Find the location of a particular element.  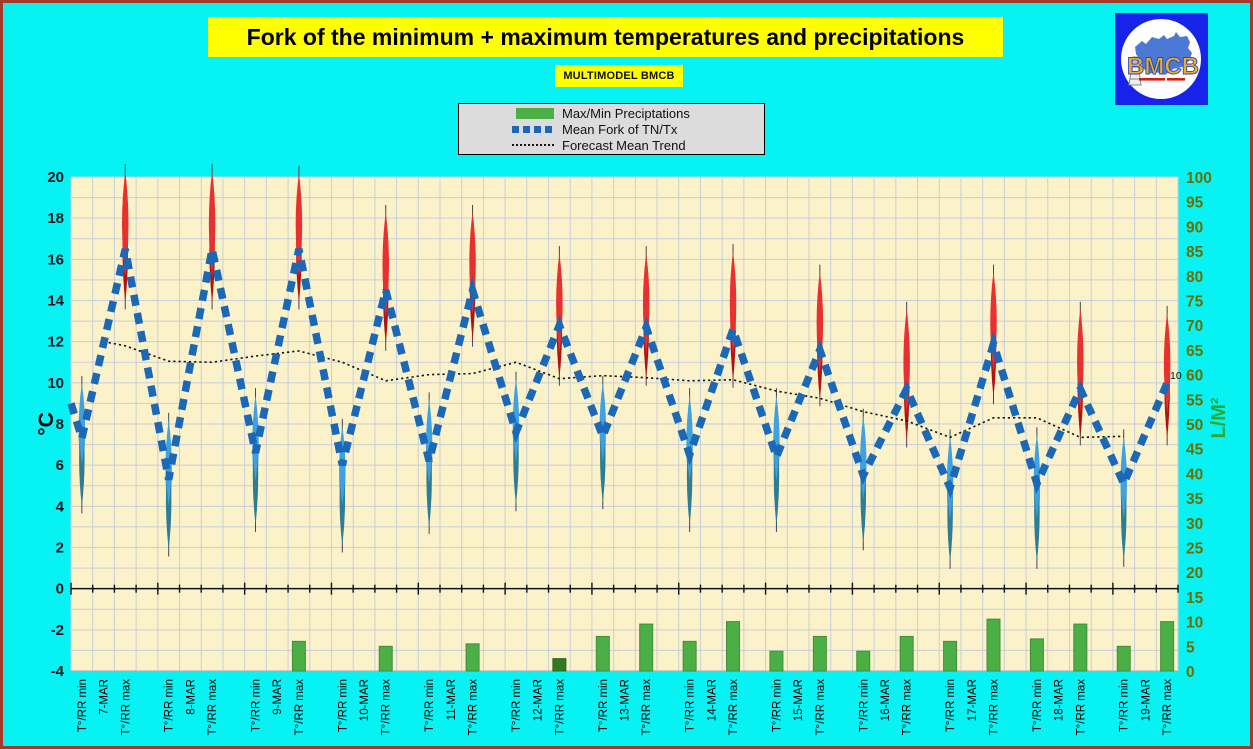

right-axis-tick-label: 35 is located at coordinates (1195, 499).